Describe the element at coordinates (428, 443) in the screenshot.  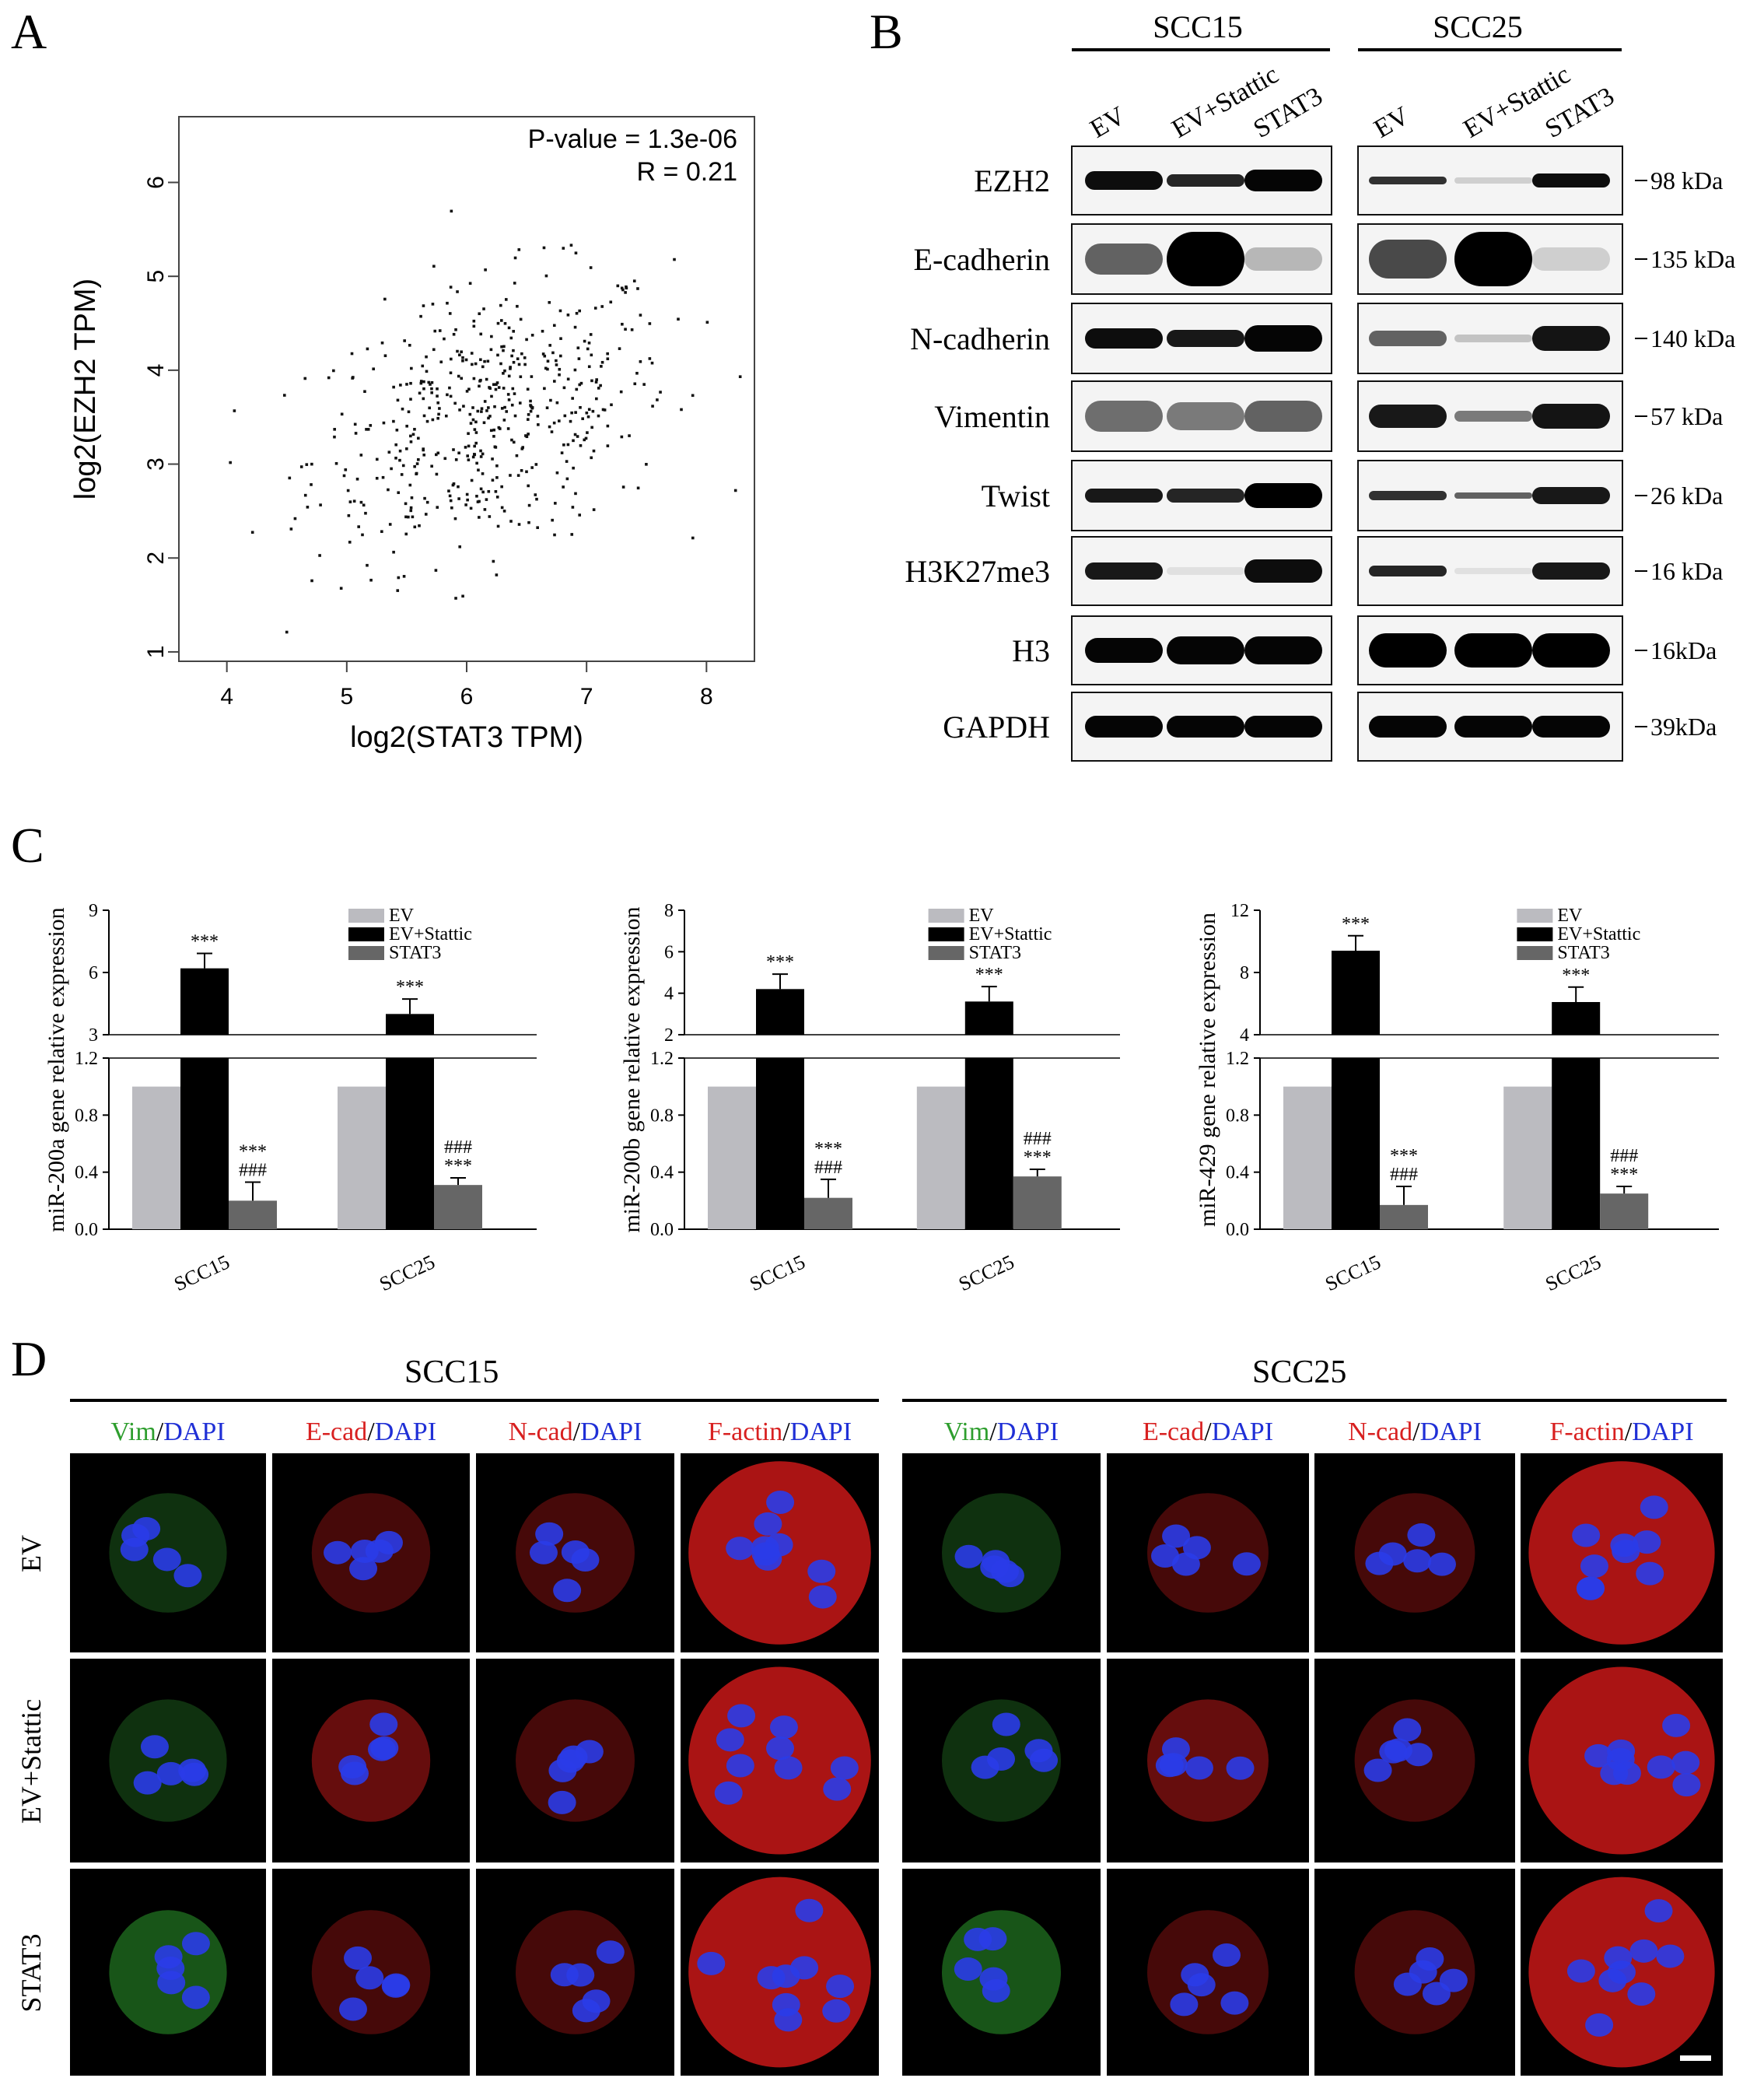
I see `scatter-axes: 4 5 6 7 8 1 2 3 4 5 6` at that location.